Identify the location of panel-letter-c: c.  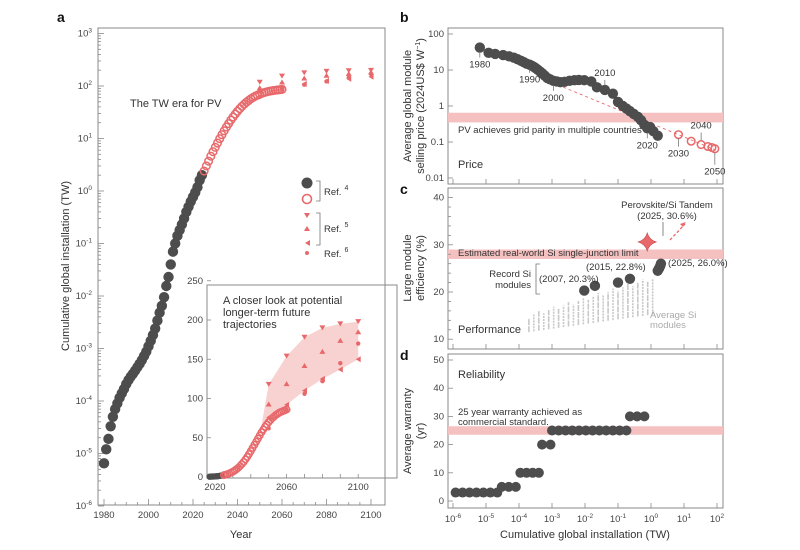
(404, 189).